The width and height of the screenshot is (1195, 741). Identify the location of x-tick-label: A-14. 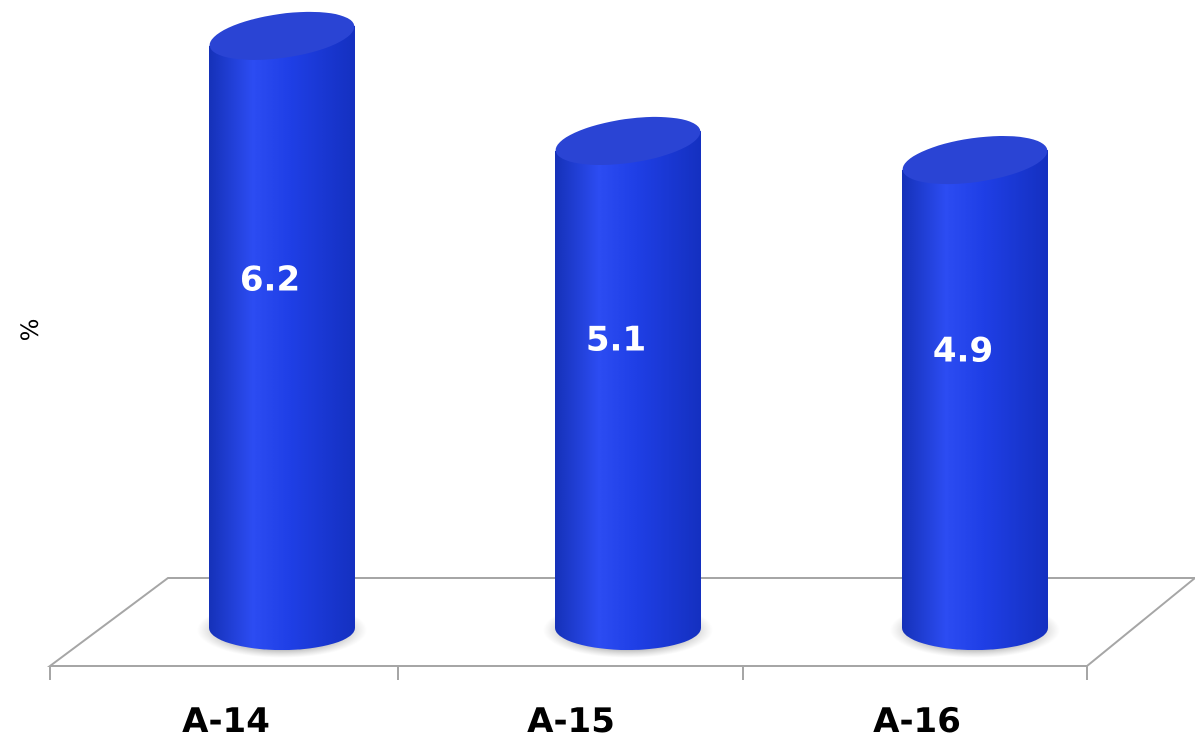
(226, 721).